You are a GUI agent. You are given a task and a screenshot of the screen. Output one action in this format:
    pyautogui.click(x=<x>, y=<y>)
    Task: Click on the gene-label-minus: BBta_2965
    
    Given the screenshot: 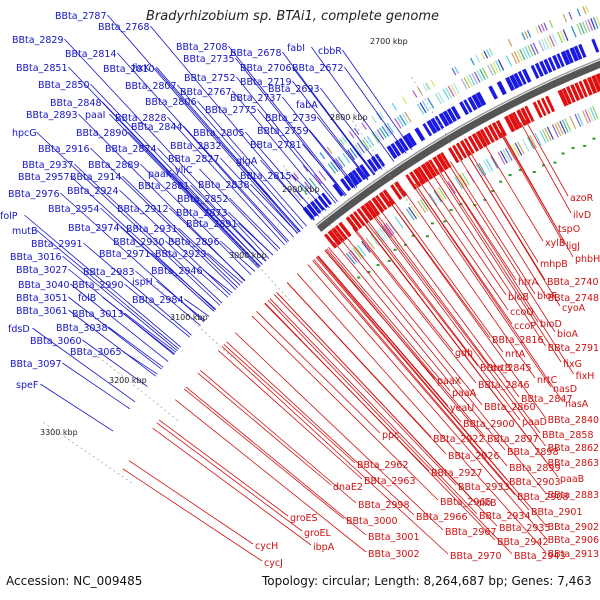 What is the action you would take?
    pyautogui.click(x=466, y=502)
    